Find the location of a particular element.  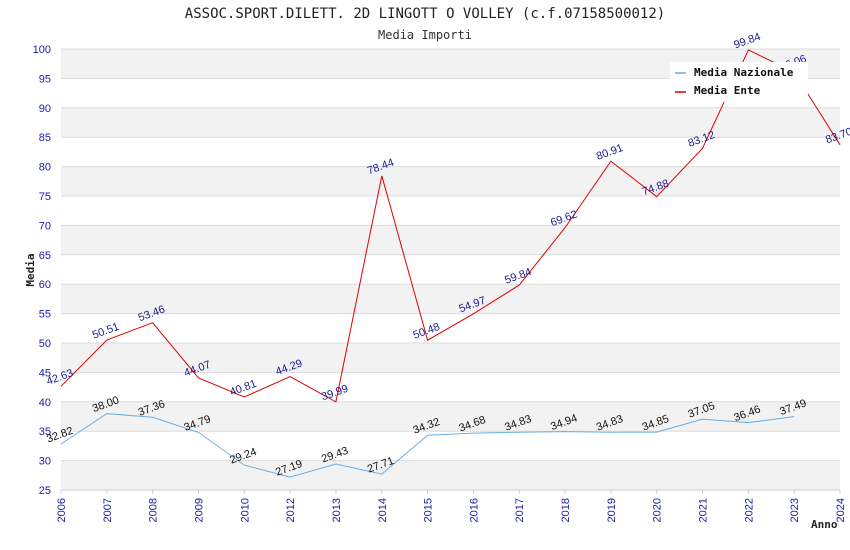

x-tick-label: 2008 is located at coordinates (154, 510).